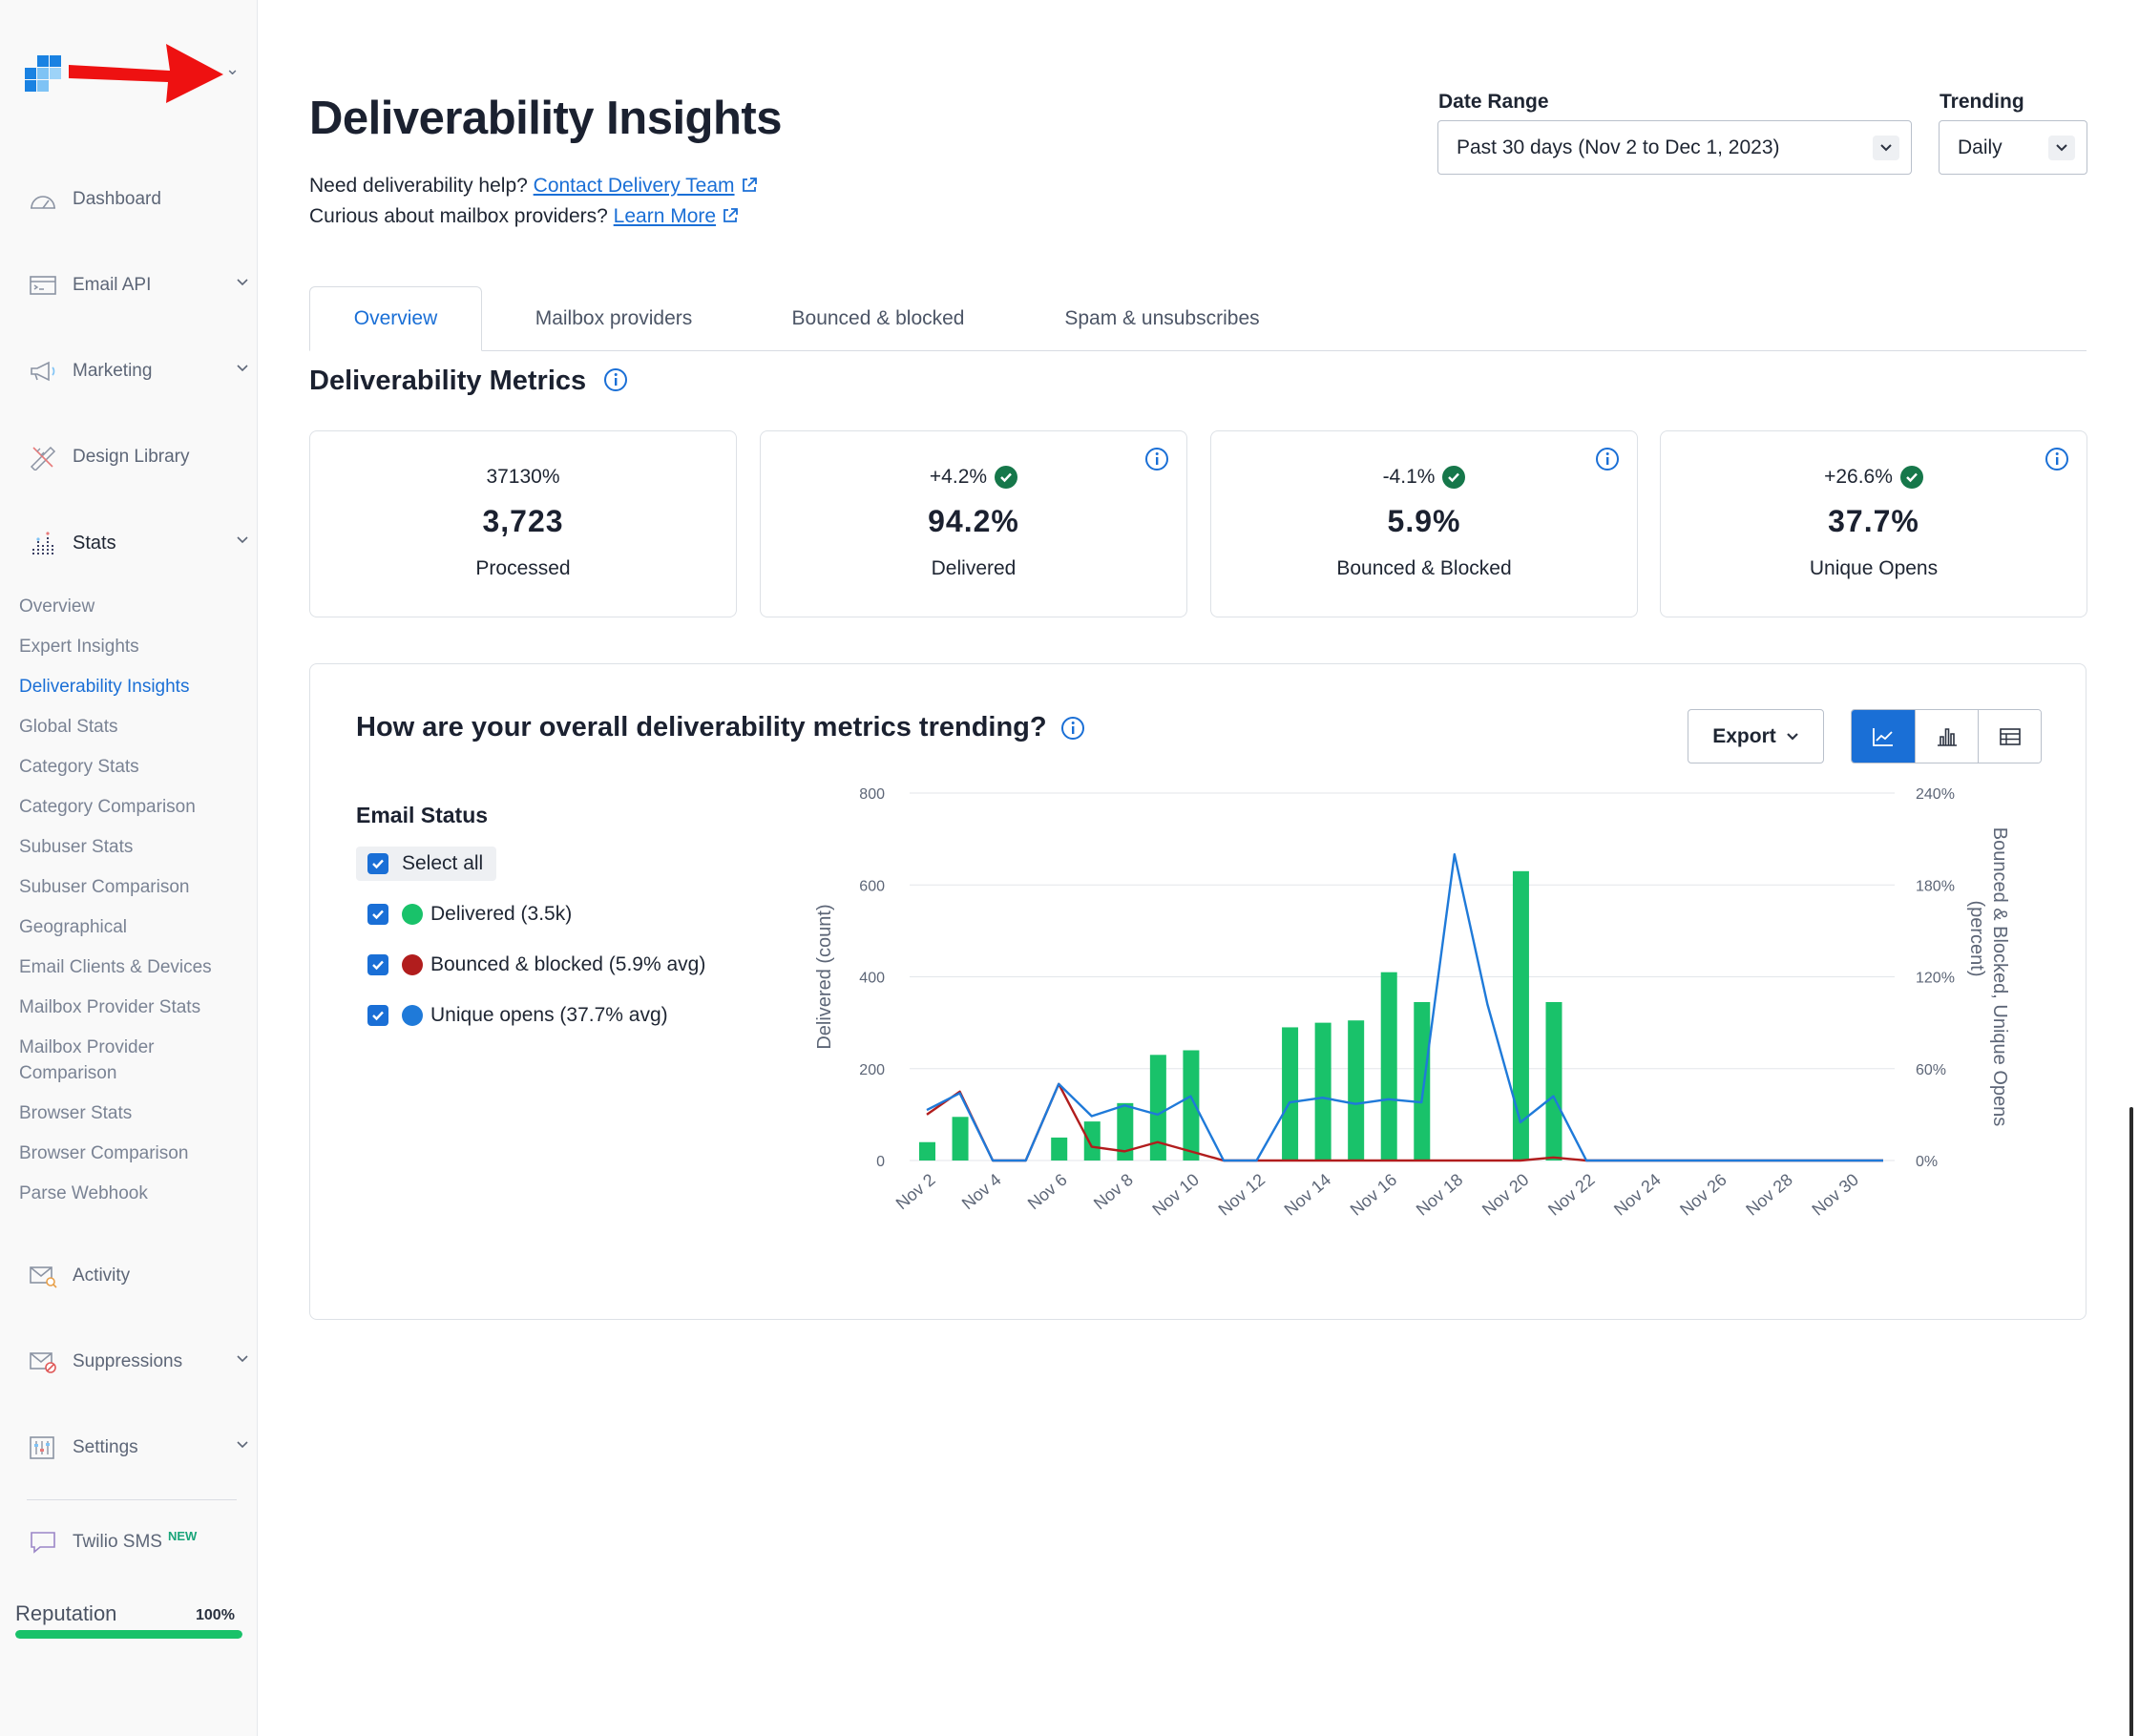 Image resolution: width=2139 pixels, height=1736 pixels. What do you see at coordinates (1976, 938) in the screenshot?
I see `y2-axis-title-unit: (percent)` at bounding box center [1976, 938].